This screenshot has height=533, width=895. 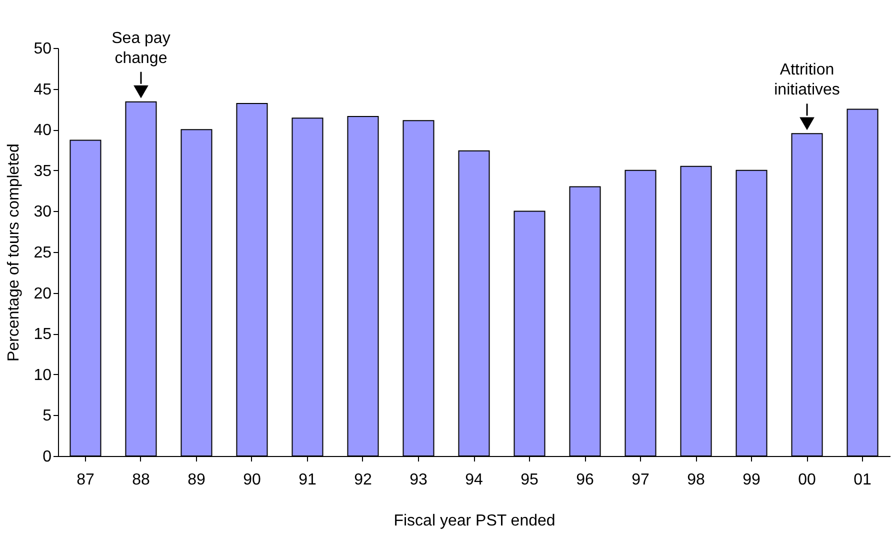 What do you see at coordinates (363, 480) in the screenshot?
I see `x-tick-label: 92` at bounding box center [363, 480].